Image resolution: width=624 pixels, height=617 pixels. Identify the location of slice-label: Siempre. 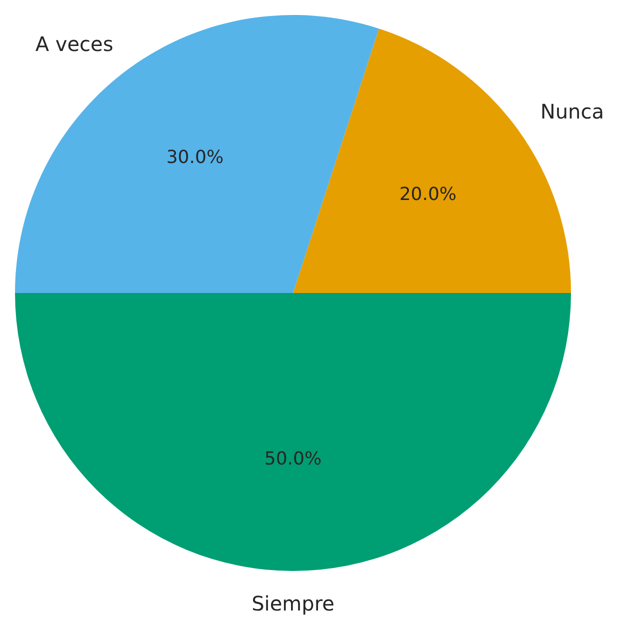
(293, 603).